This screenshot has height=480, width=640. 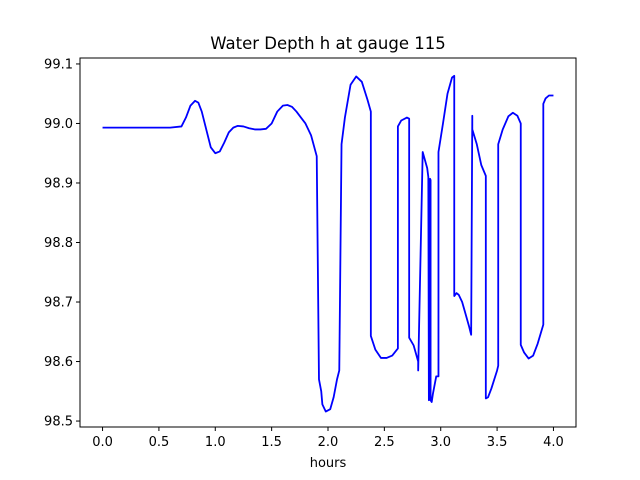 I want to click on x-tick-label: 0.0, so click(x=102, y=442).